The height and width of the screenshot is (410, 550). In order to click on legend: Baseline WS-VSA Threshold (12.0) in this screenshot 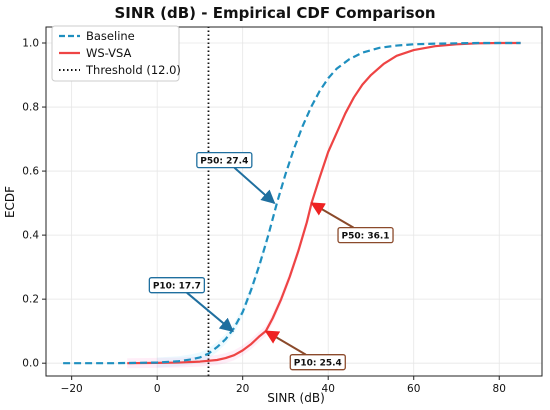, I will do `click(116, 53)`.